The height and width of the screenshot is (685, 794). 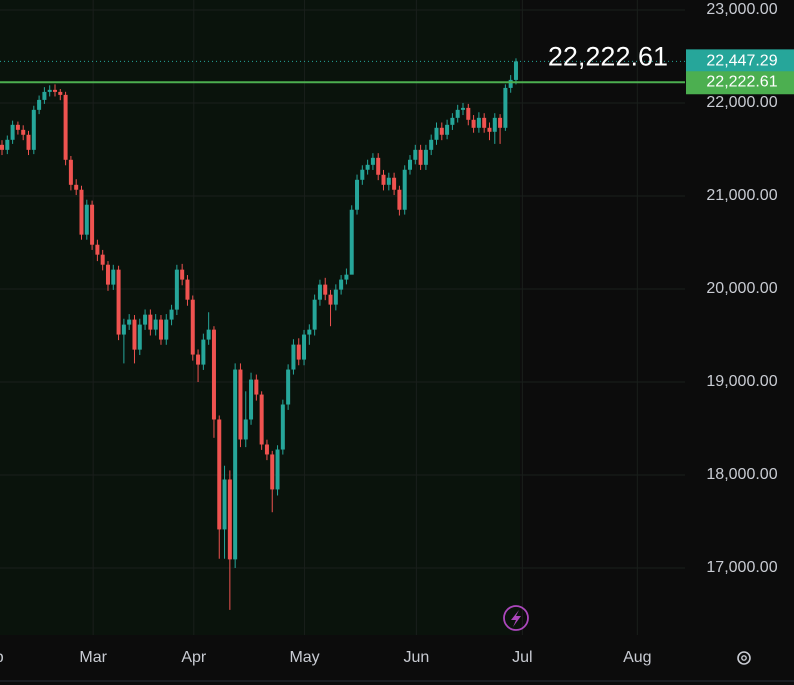 What do you see at coordinates (304, 657) in the screenshot?
I see `x-tick-label: May` at bounding box center [304, 657].